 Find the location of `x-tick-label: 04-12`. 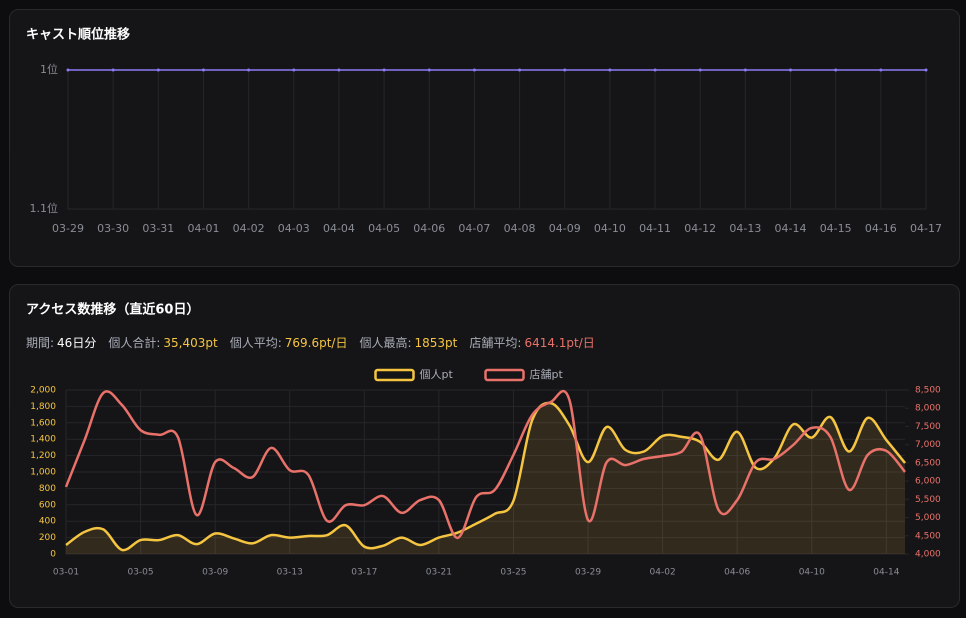

x-tick-label: 04-12 is located at coordinates (700, 228).